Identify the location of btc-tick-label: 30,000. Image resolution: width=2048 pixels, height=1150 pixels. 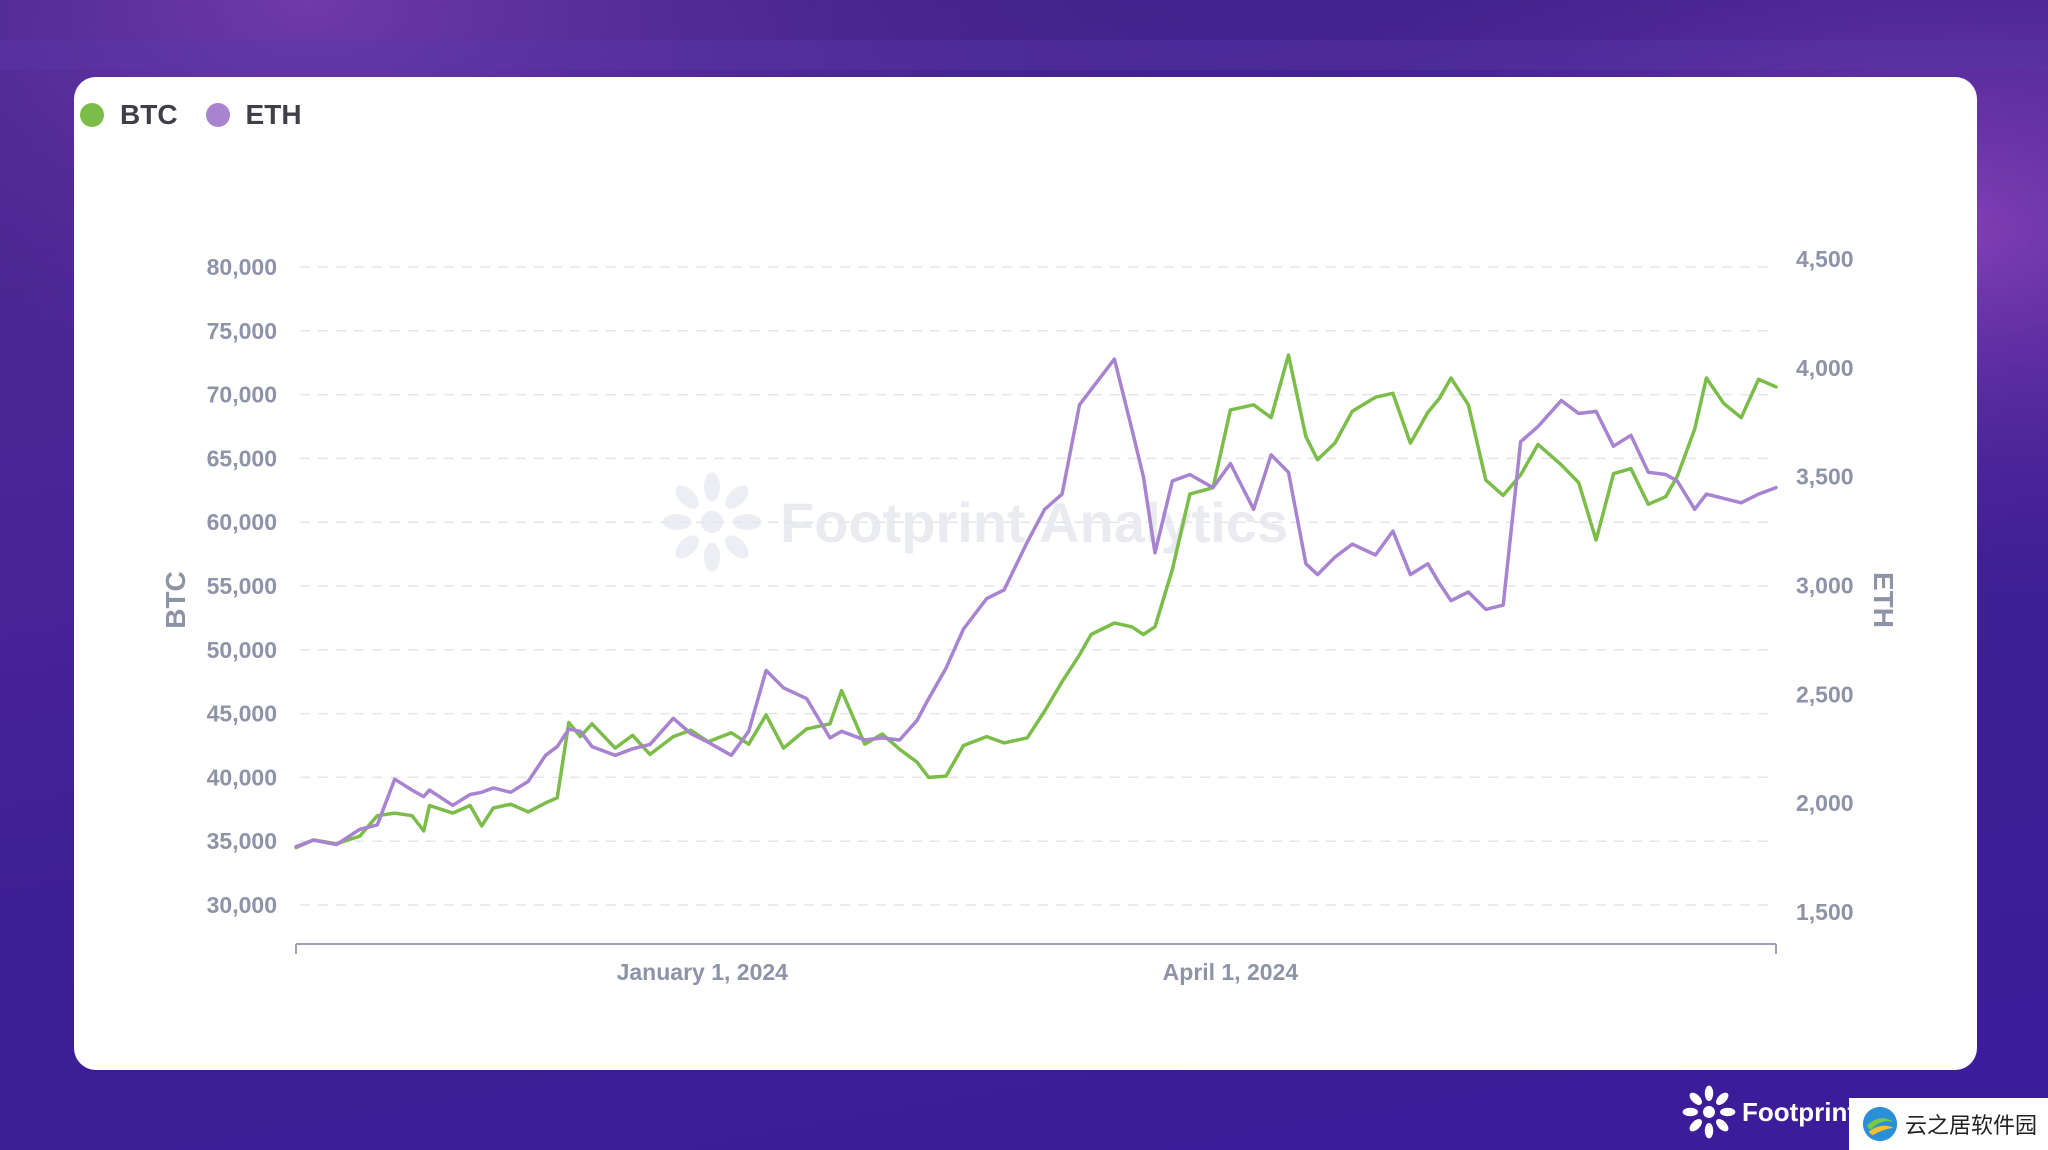
(242, 905).